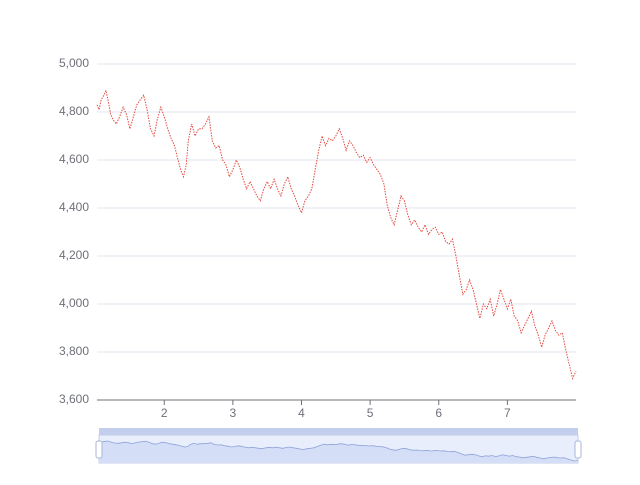  I want to click on y-tick-label: 4,400, so click(74, 207).